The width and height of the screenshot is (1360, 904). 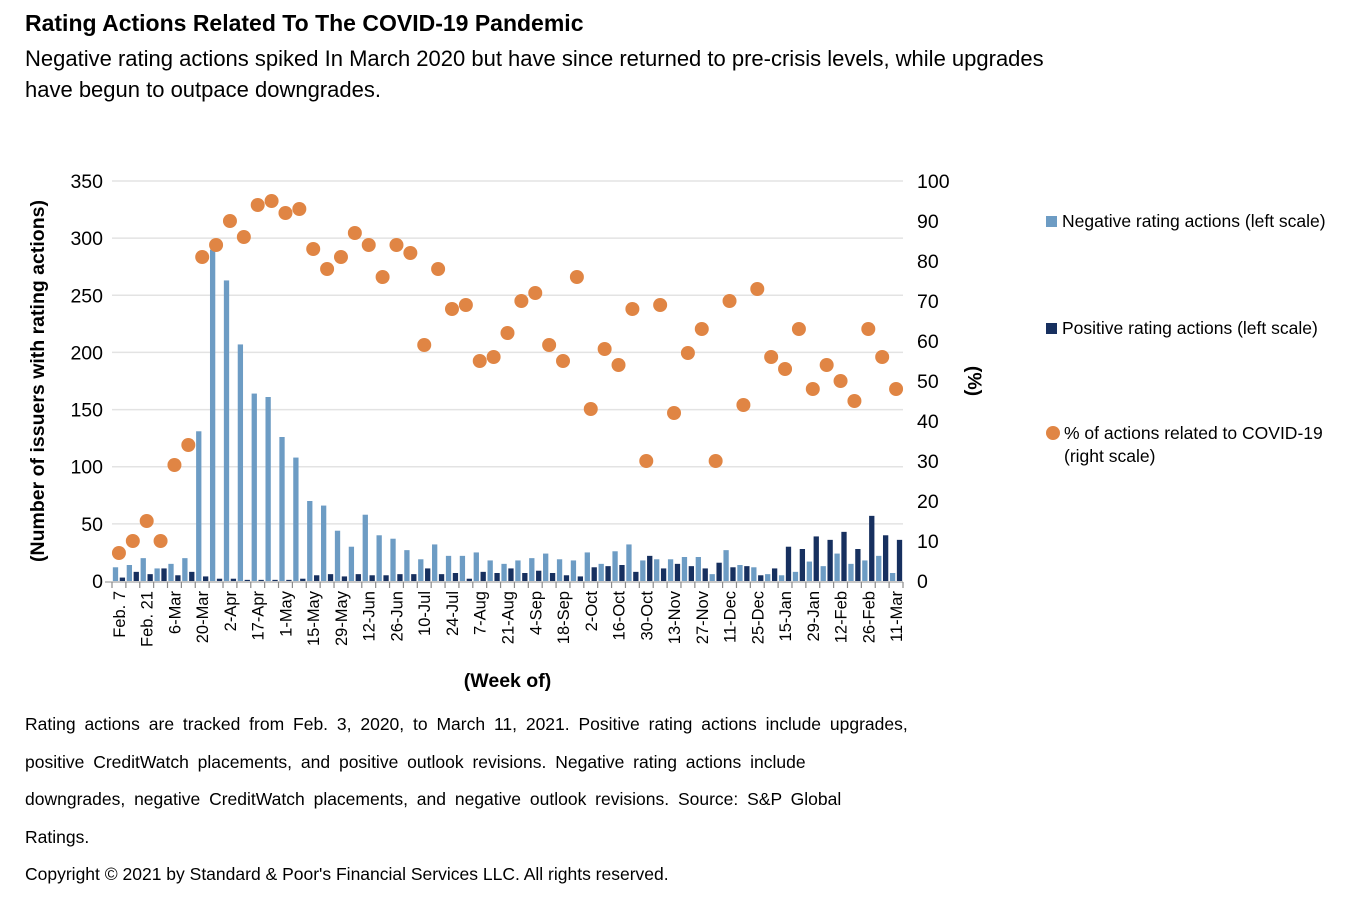 What do you see at coordinates (928, 422) in the screenshot?
I see `right-axis-tick-label: 40` at bounding box center [928, 422].